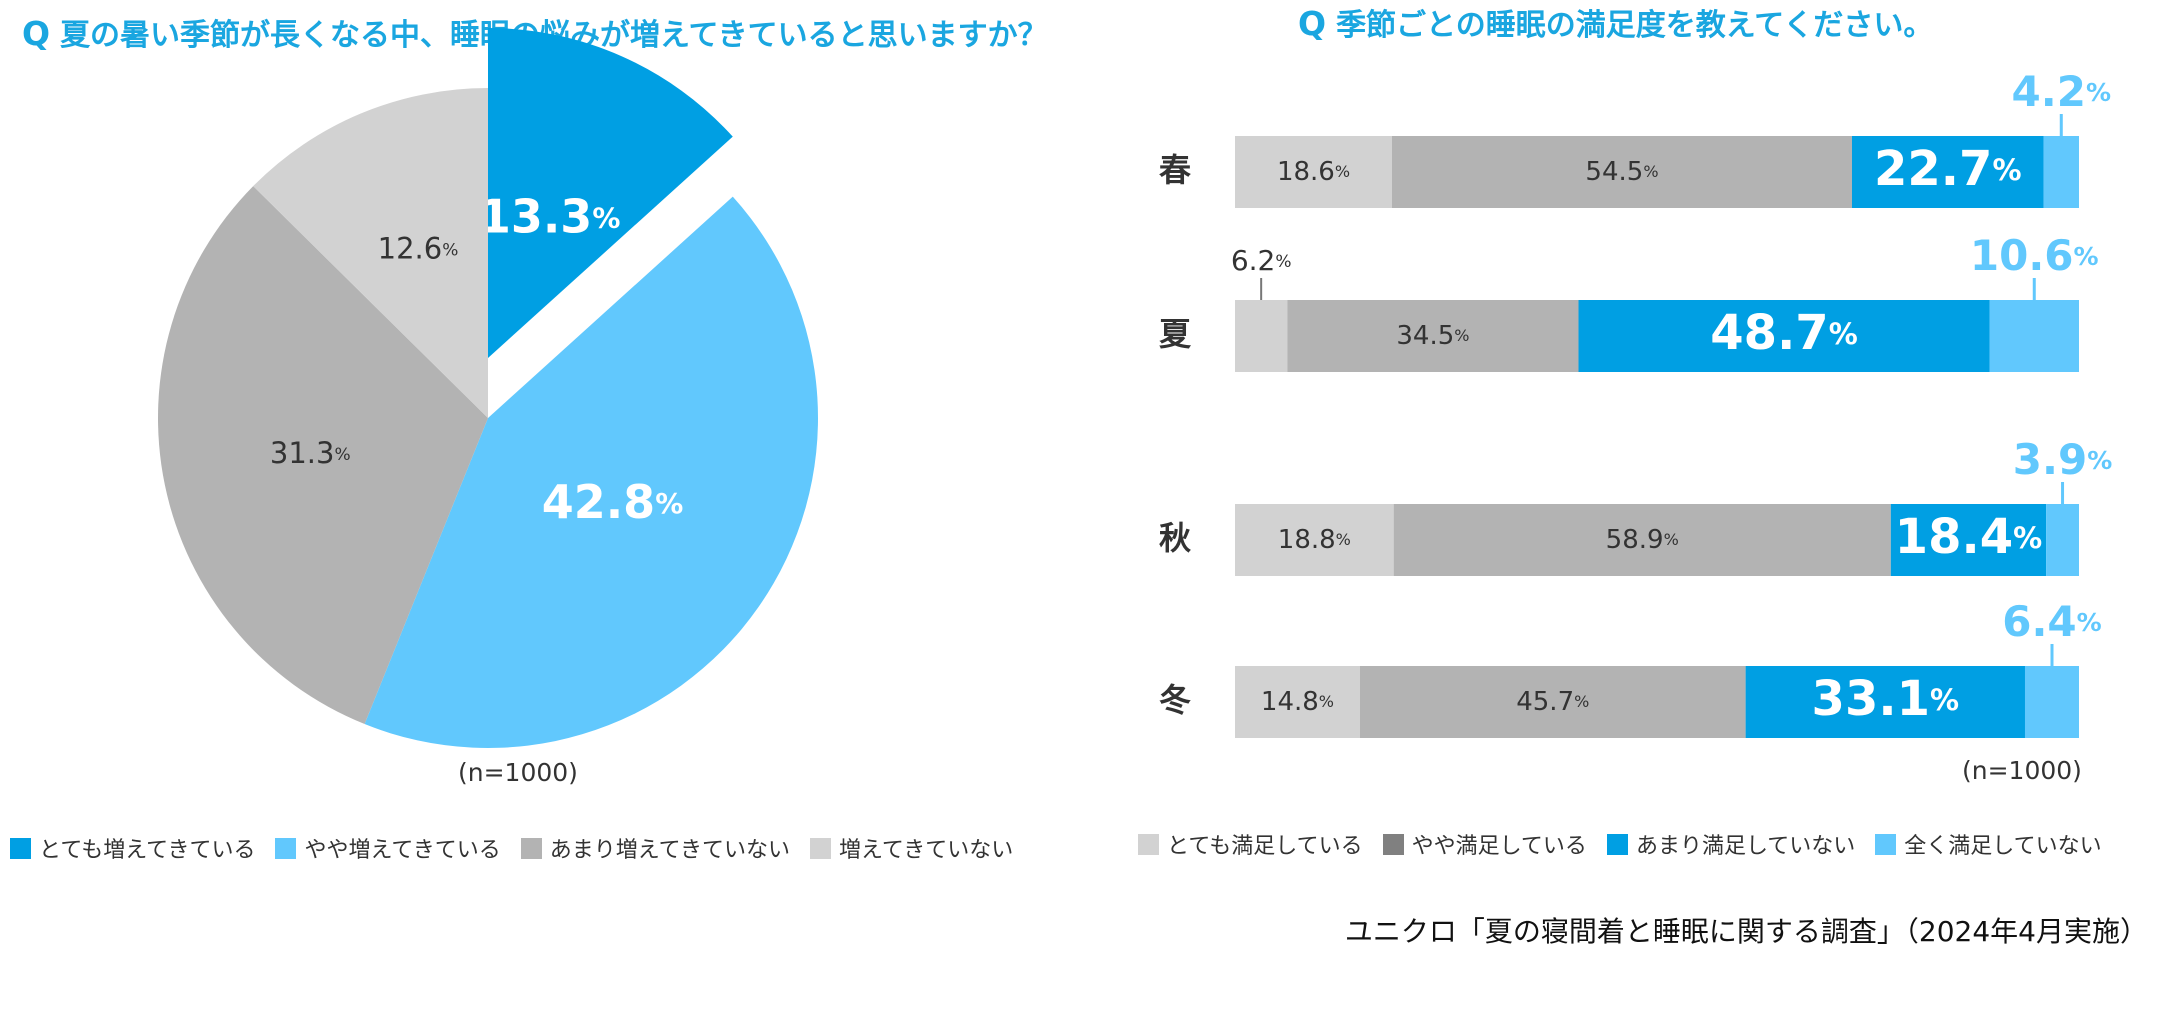 This screenshot has height=1010, width=2182. I want to click on legend-label: とても増えてきている, so click(147, 850).